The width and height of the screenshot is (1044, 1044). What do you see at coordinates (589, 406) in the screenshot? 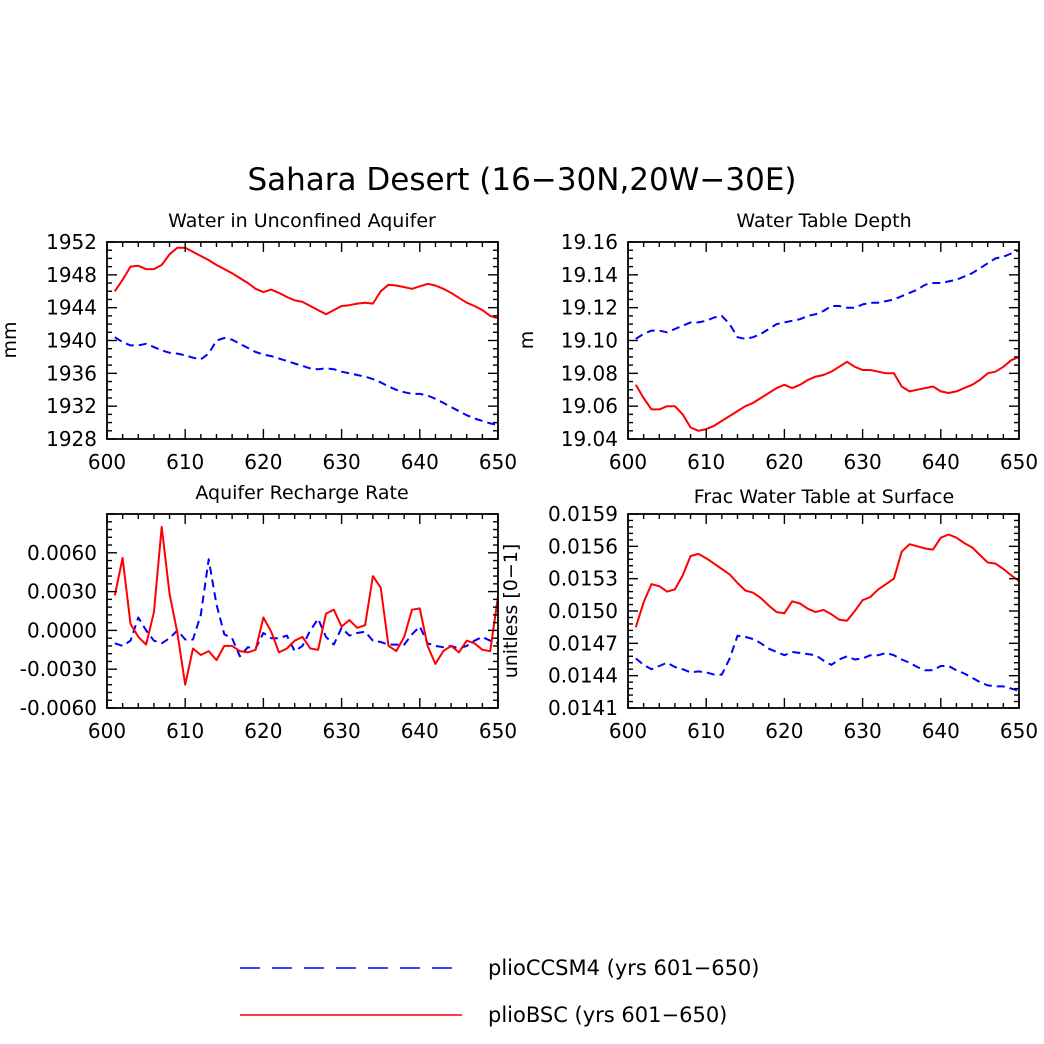
I see `y-tick-label: 19.06` at bounding box center [589, 406].